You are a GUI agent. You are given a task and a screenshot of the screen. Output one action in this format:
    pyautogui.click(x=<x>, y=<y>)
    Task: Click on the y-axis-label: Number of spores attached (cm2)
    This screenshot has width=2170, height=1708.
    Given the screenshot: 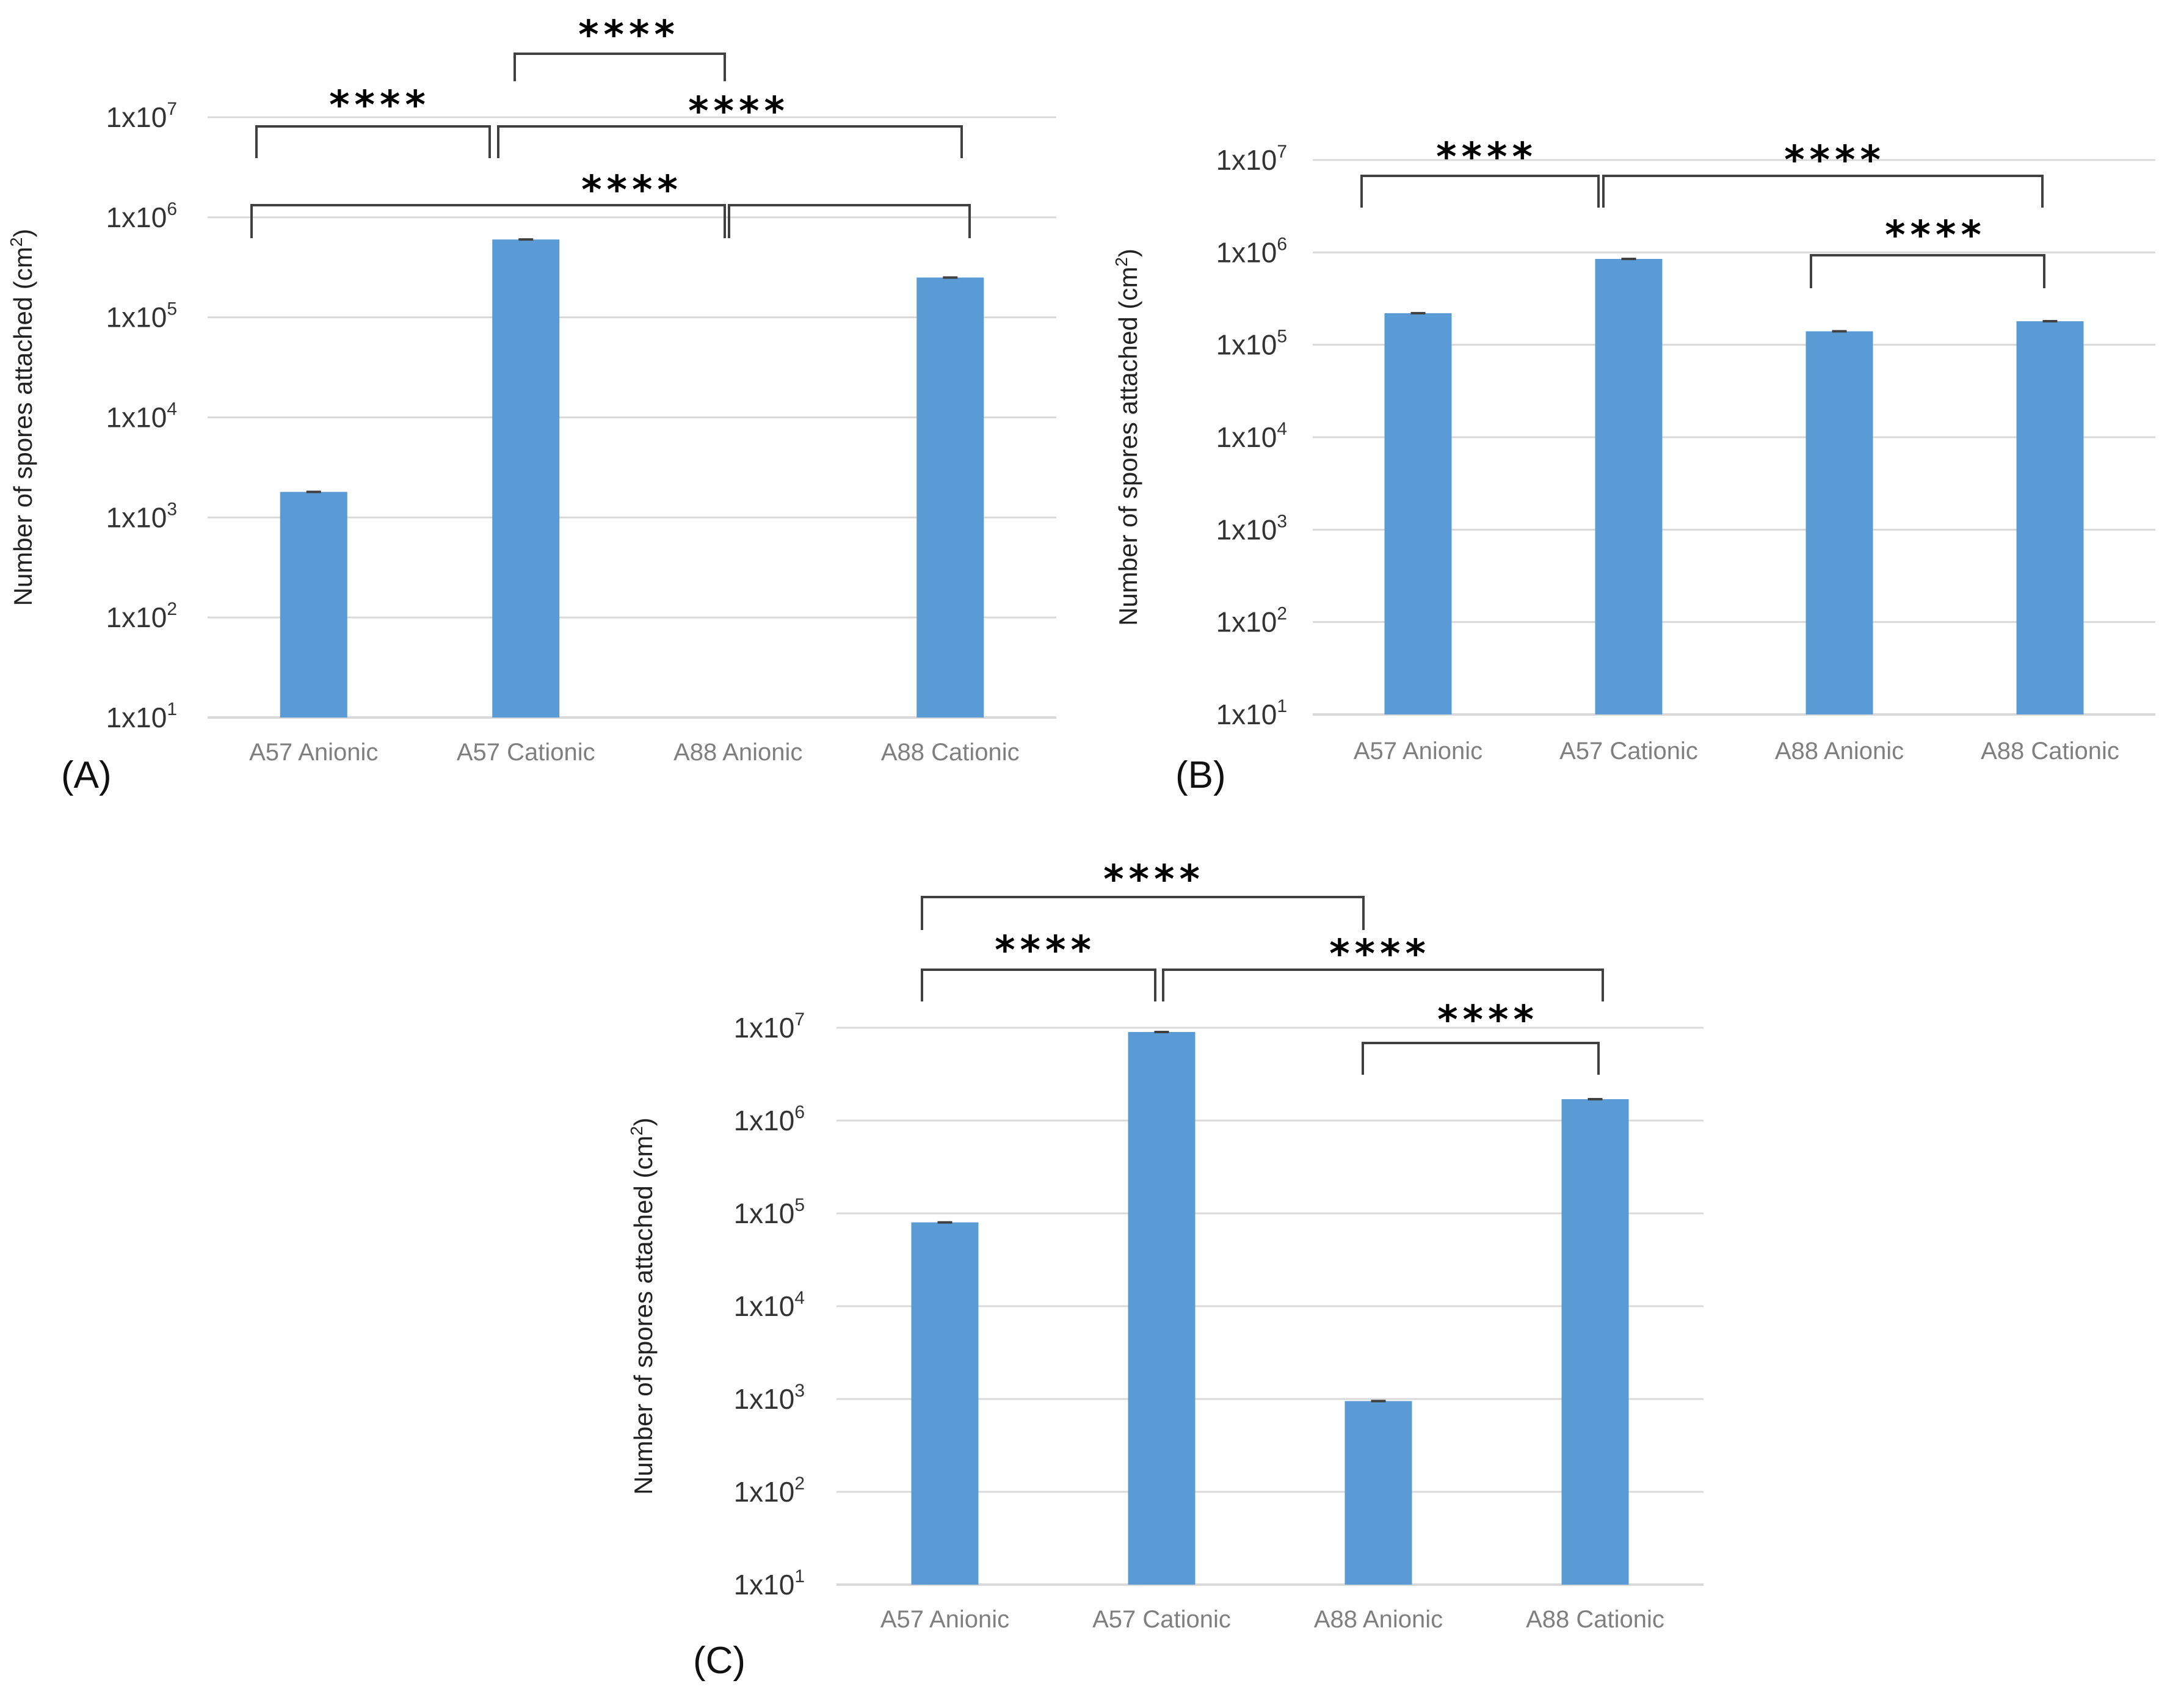 What is the action you would take?
    pyautogui.click(x=642, y=1306)
    